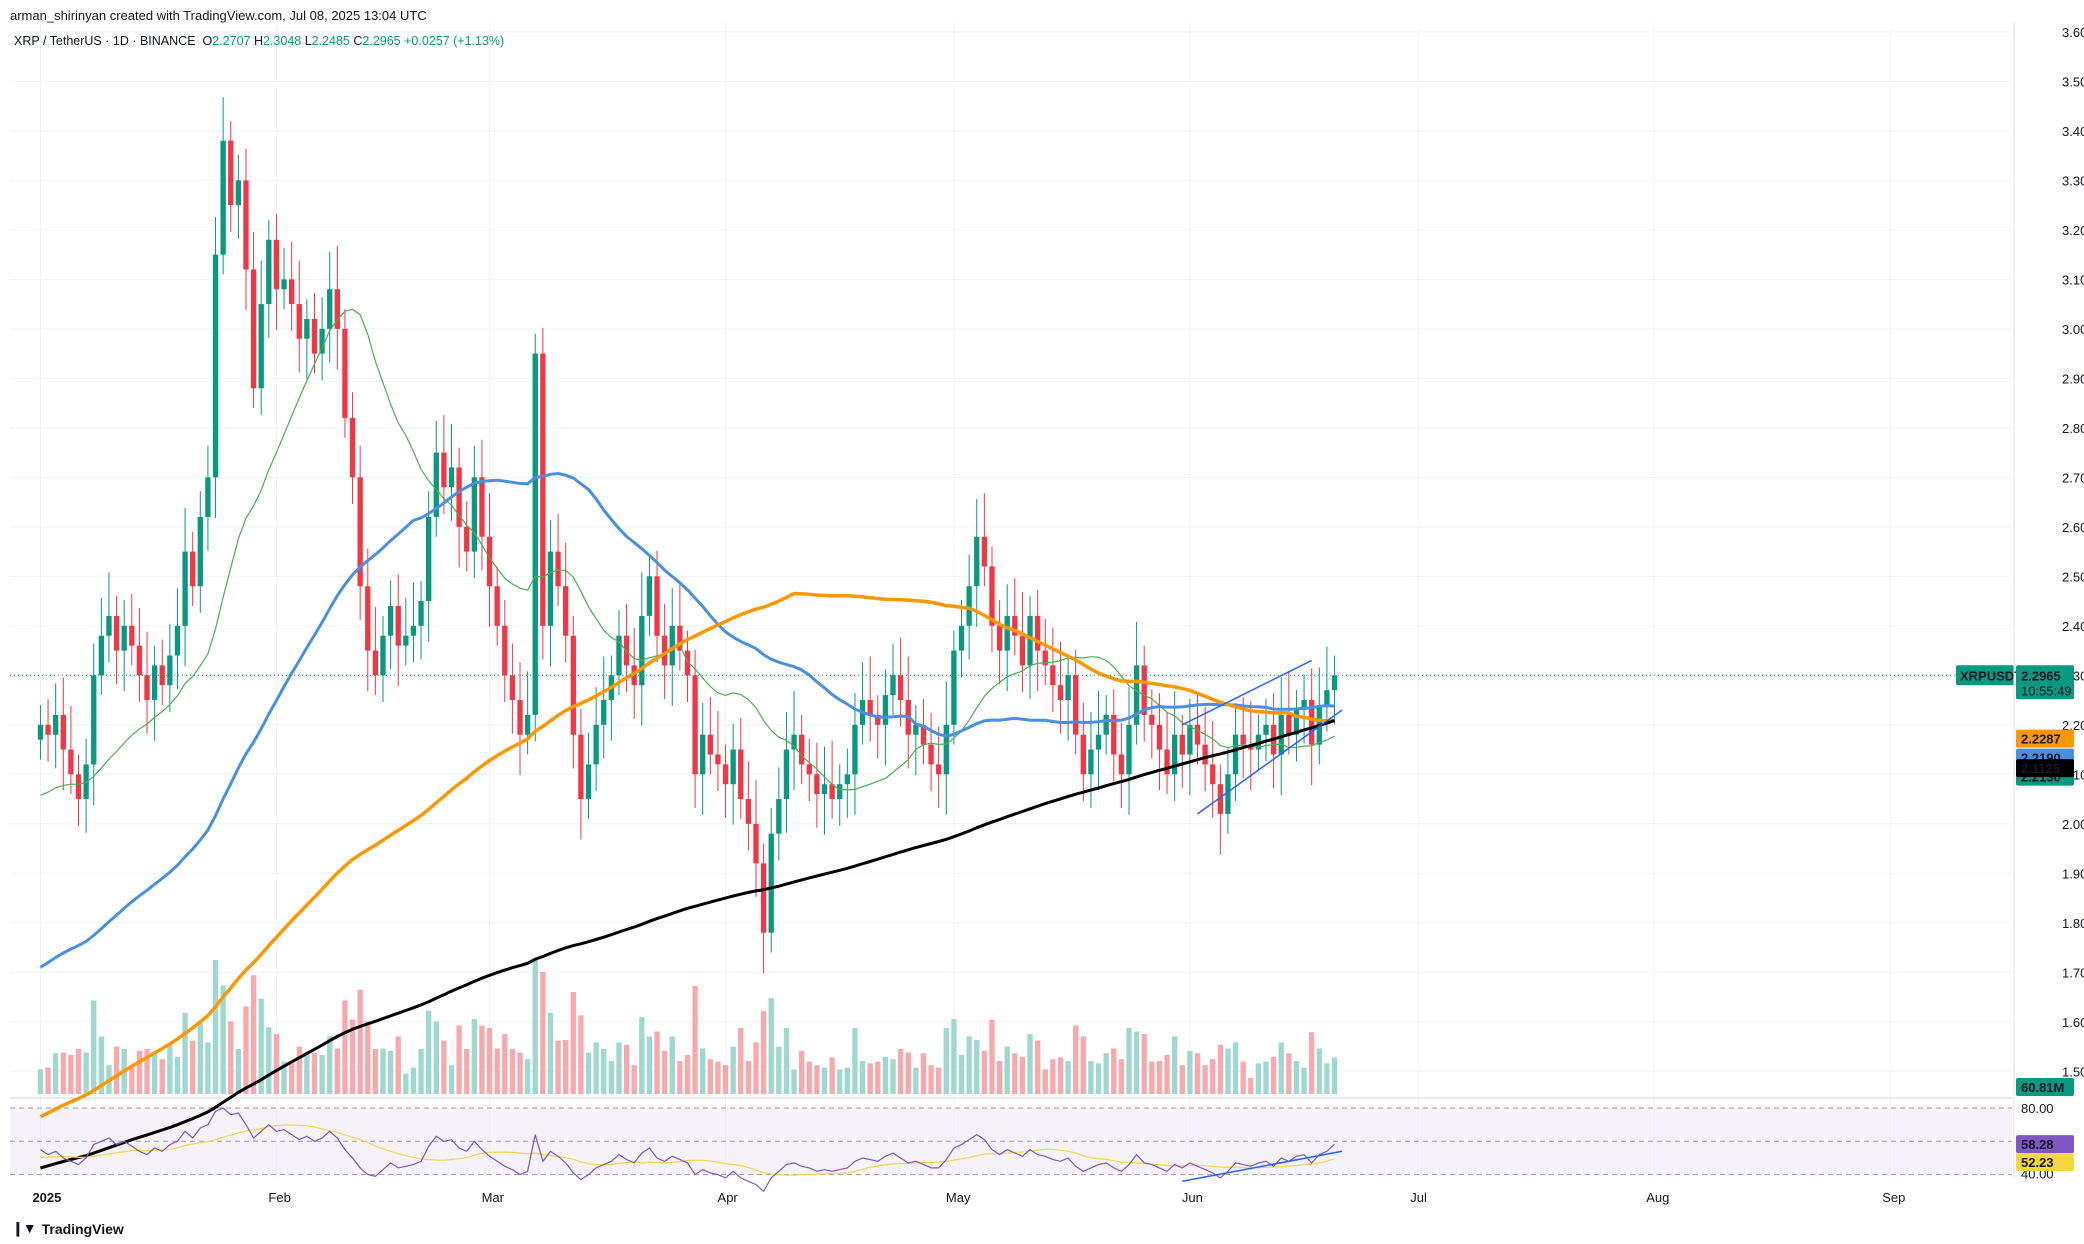  Describe the element at coordinates (282, 41) in the screenshot. I see `high-value: 2.3048` at that location.